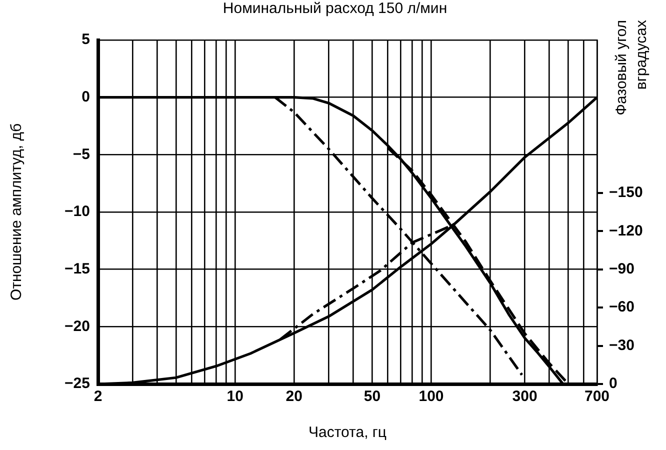 This screenshot has height=450, width=666. I want to click on x-tick-label: 20, so click(294, 397).